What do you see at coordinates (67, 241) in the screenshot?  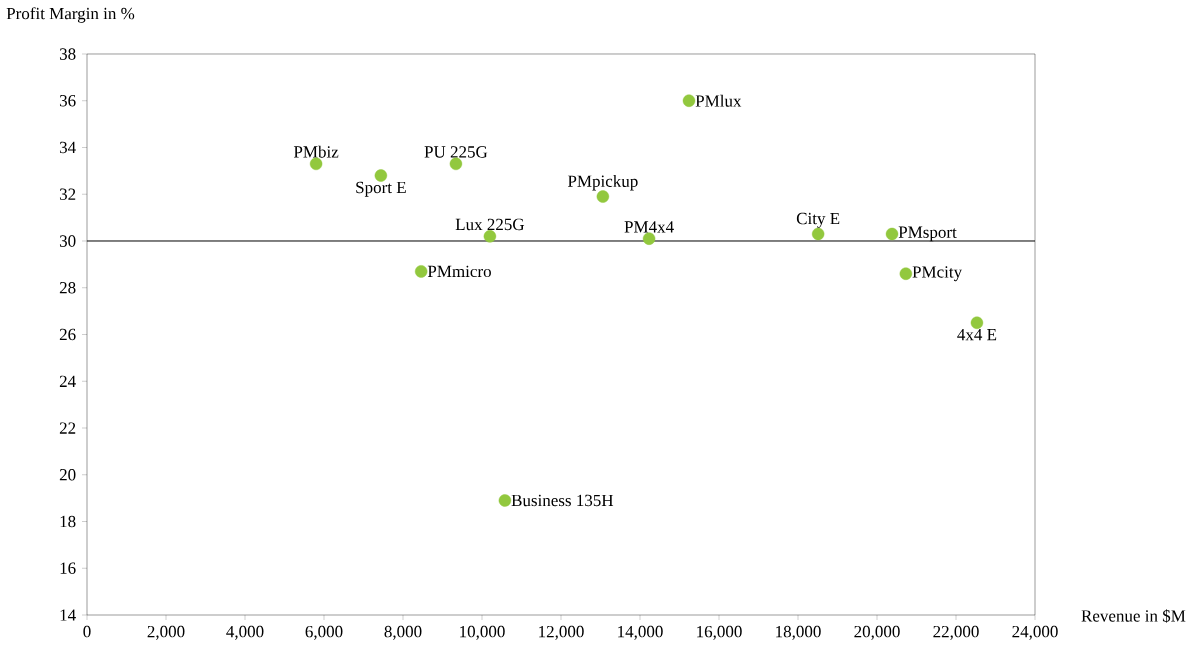 I see `y-tick-label: 30` at bounding box center [67, 241].